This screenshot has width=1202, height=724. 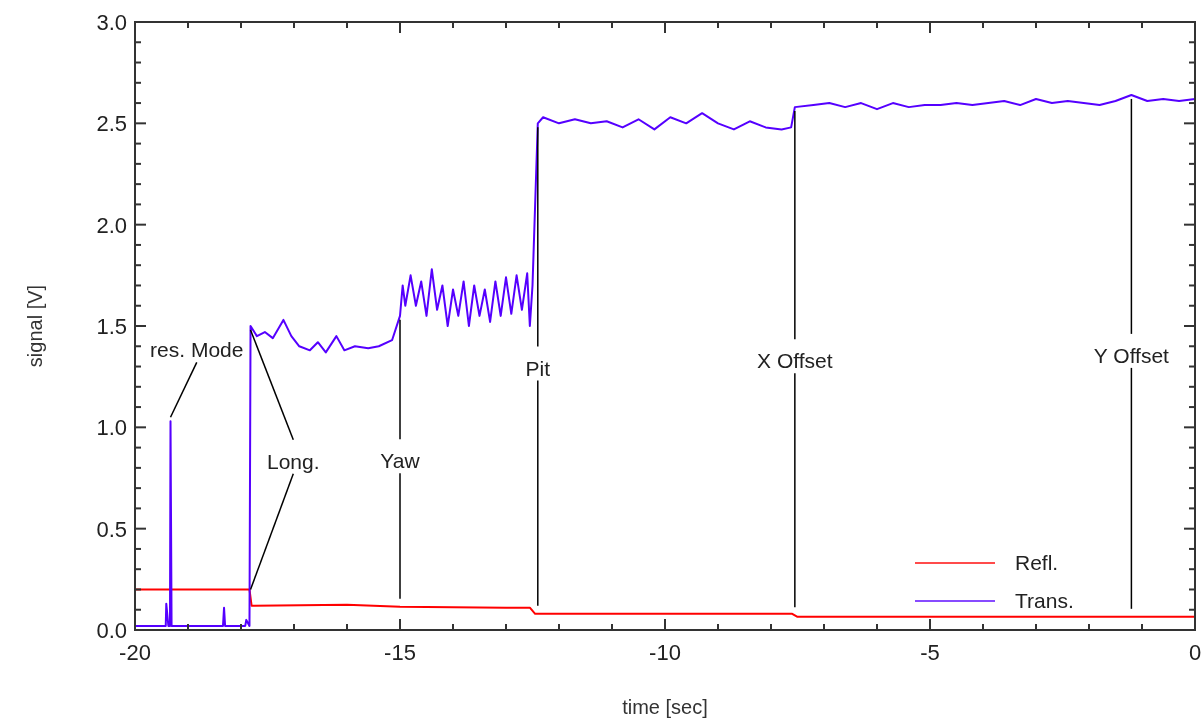 What do you see at coordinates (1044, 600) in the screenshot?
I see `legend-label: Trans.` at bounding box center [1044, 600].